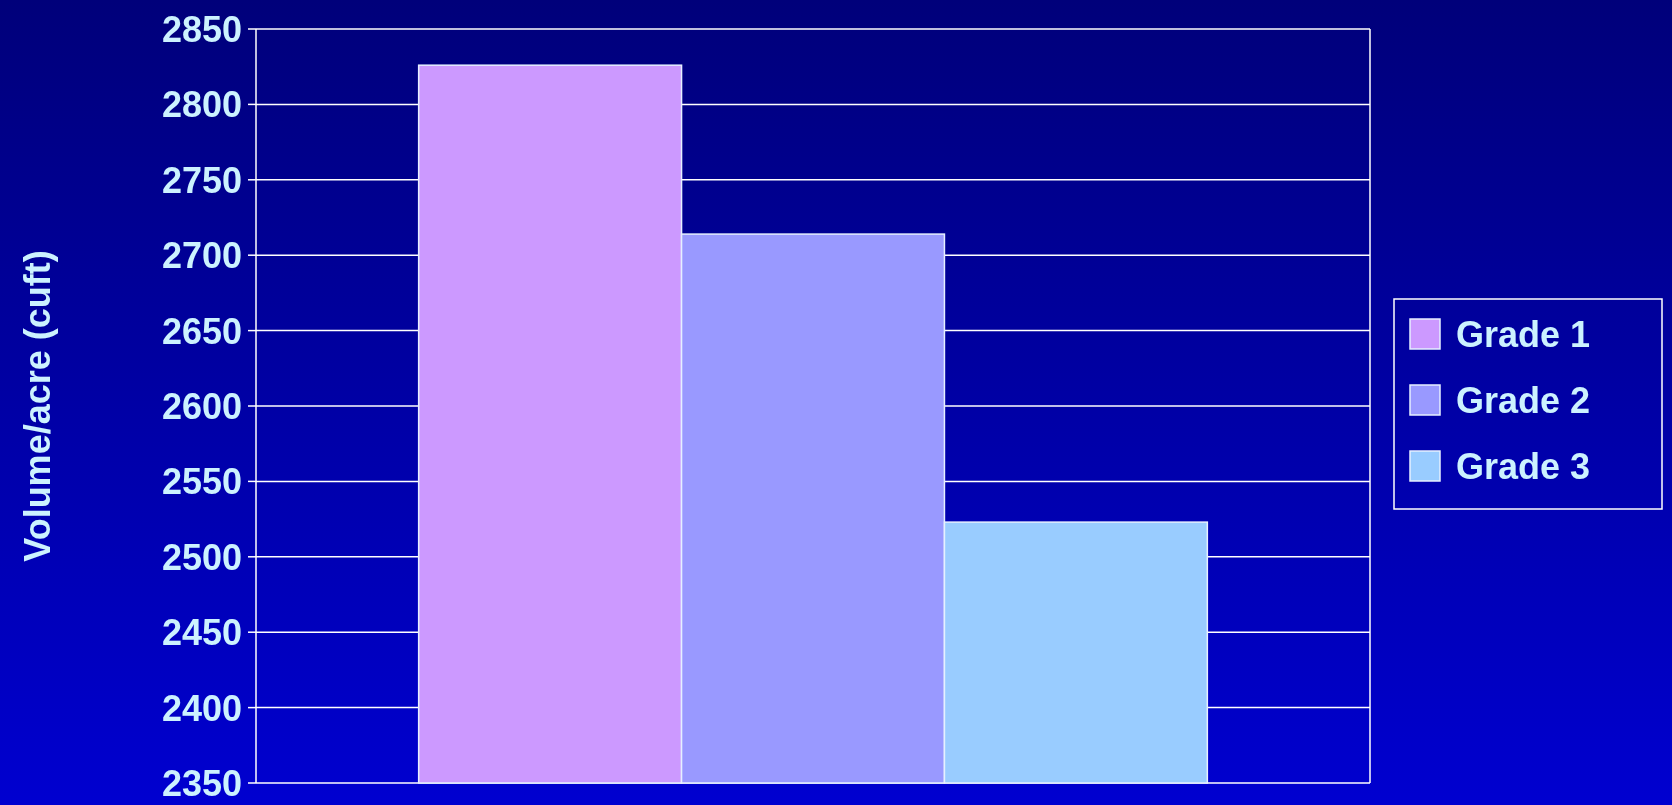 This screenshot has height=805, width=1672. I want to click on y-tick-label: 2500, so click(201, 557).